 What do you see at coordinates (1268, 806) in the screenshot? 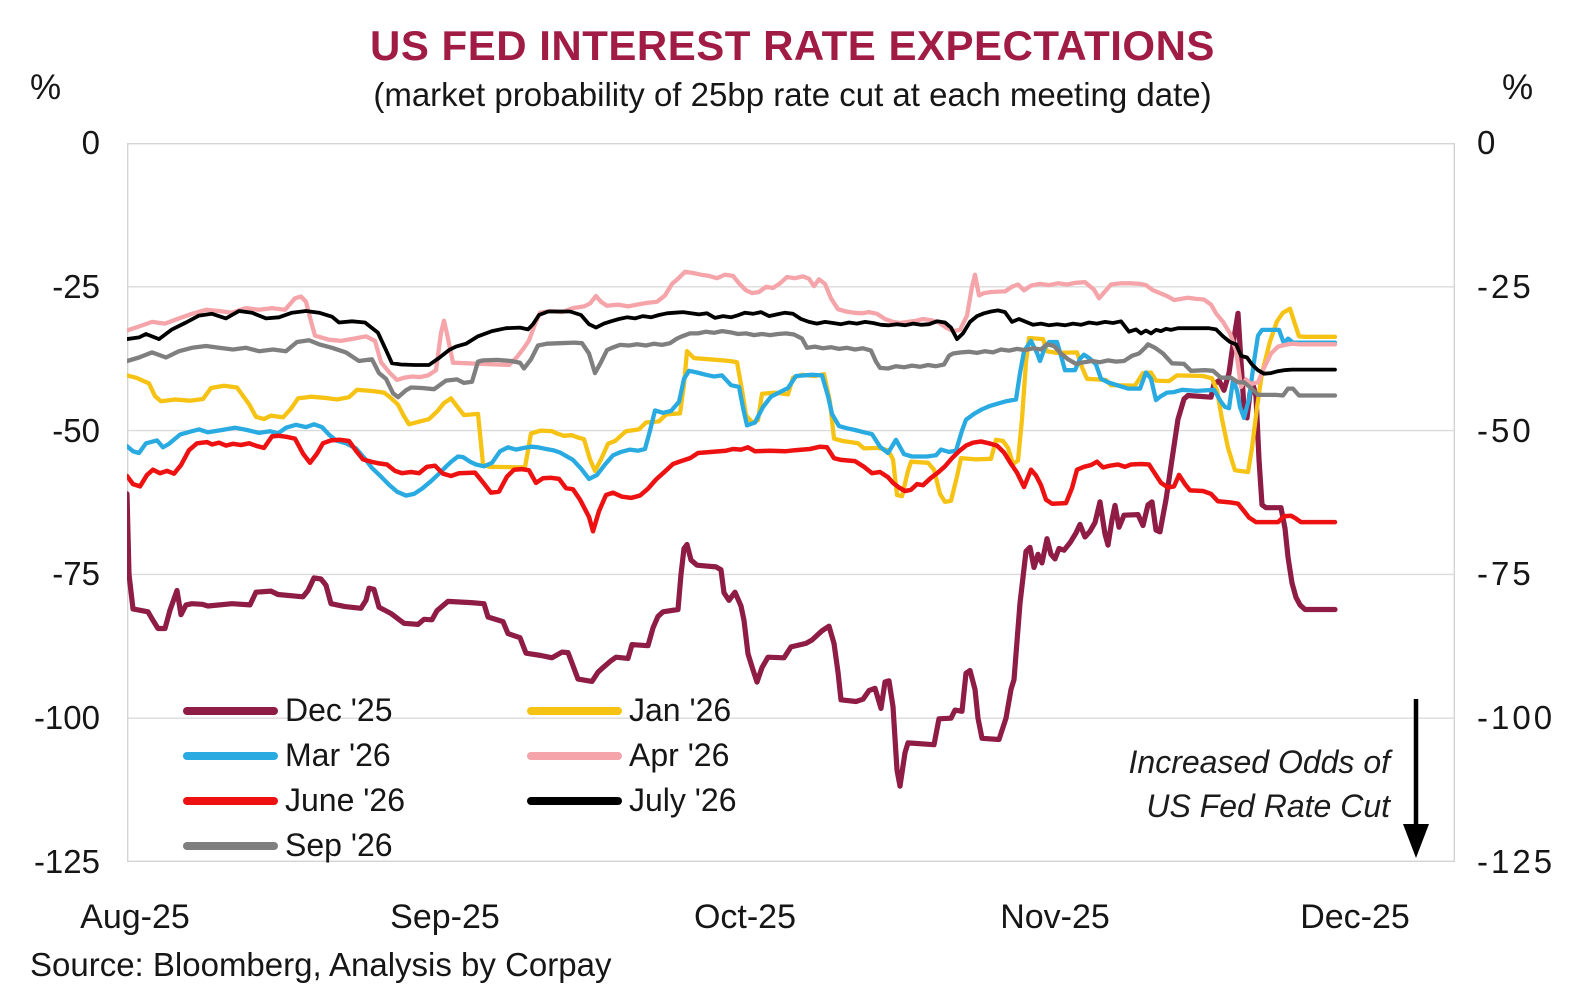
I see `annotation-line-2: US Fed Rate Cut` at bounding box center [1268, 806].